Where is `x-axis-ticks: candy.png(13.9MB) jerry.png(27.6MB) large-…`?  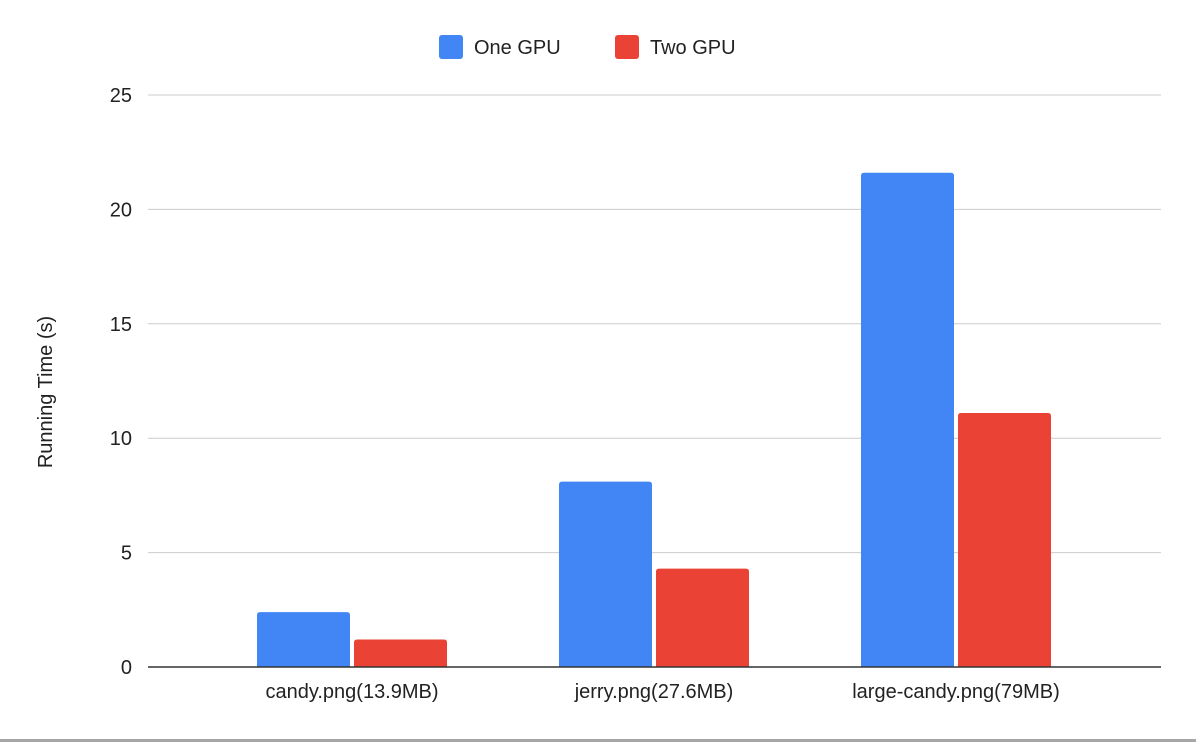 x-axis-ticks: candy.png(13.9MB) jerry.png(27.6MB) large-… is located at coordinates (662, 692).